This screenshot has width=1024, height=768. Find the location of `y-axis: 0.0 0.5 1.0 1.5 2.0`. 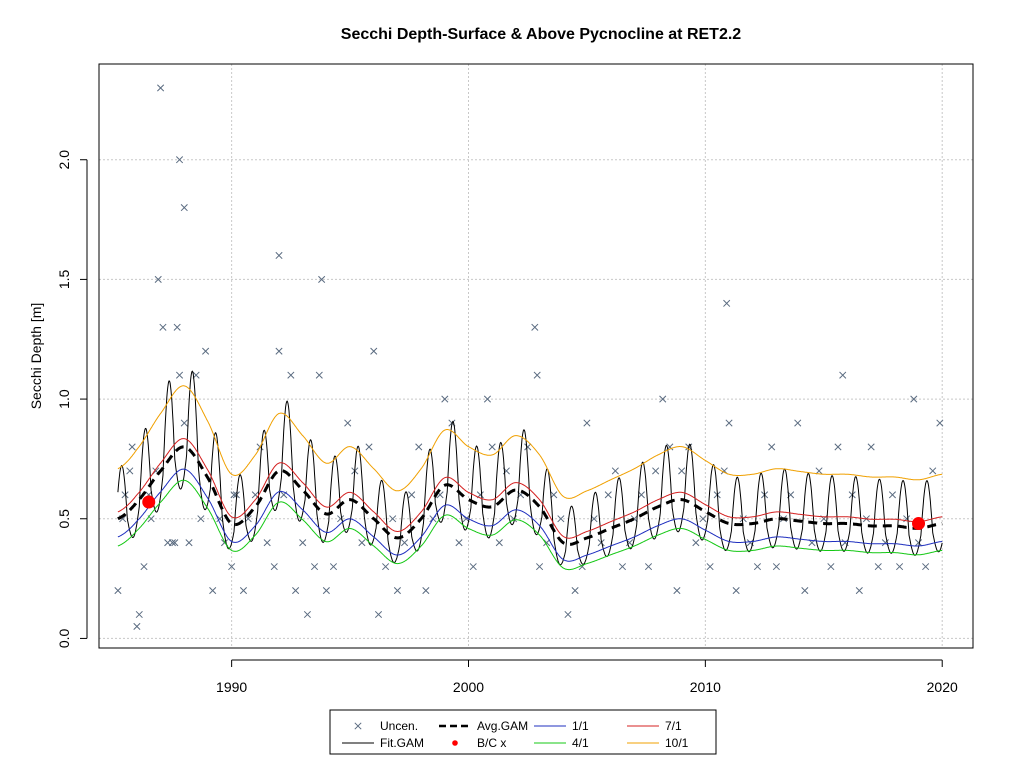

y-axis: 0.0 0.5 1.0 1.5 2.0 is located at coordinates (72, 399).